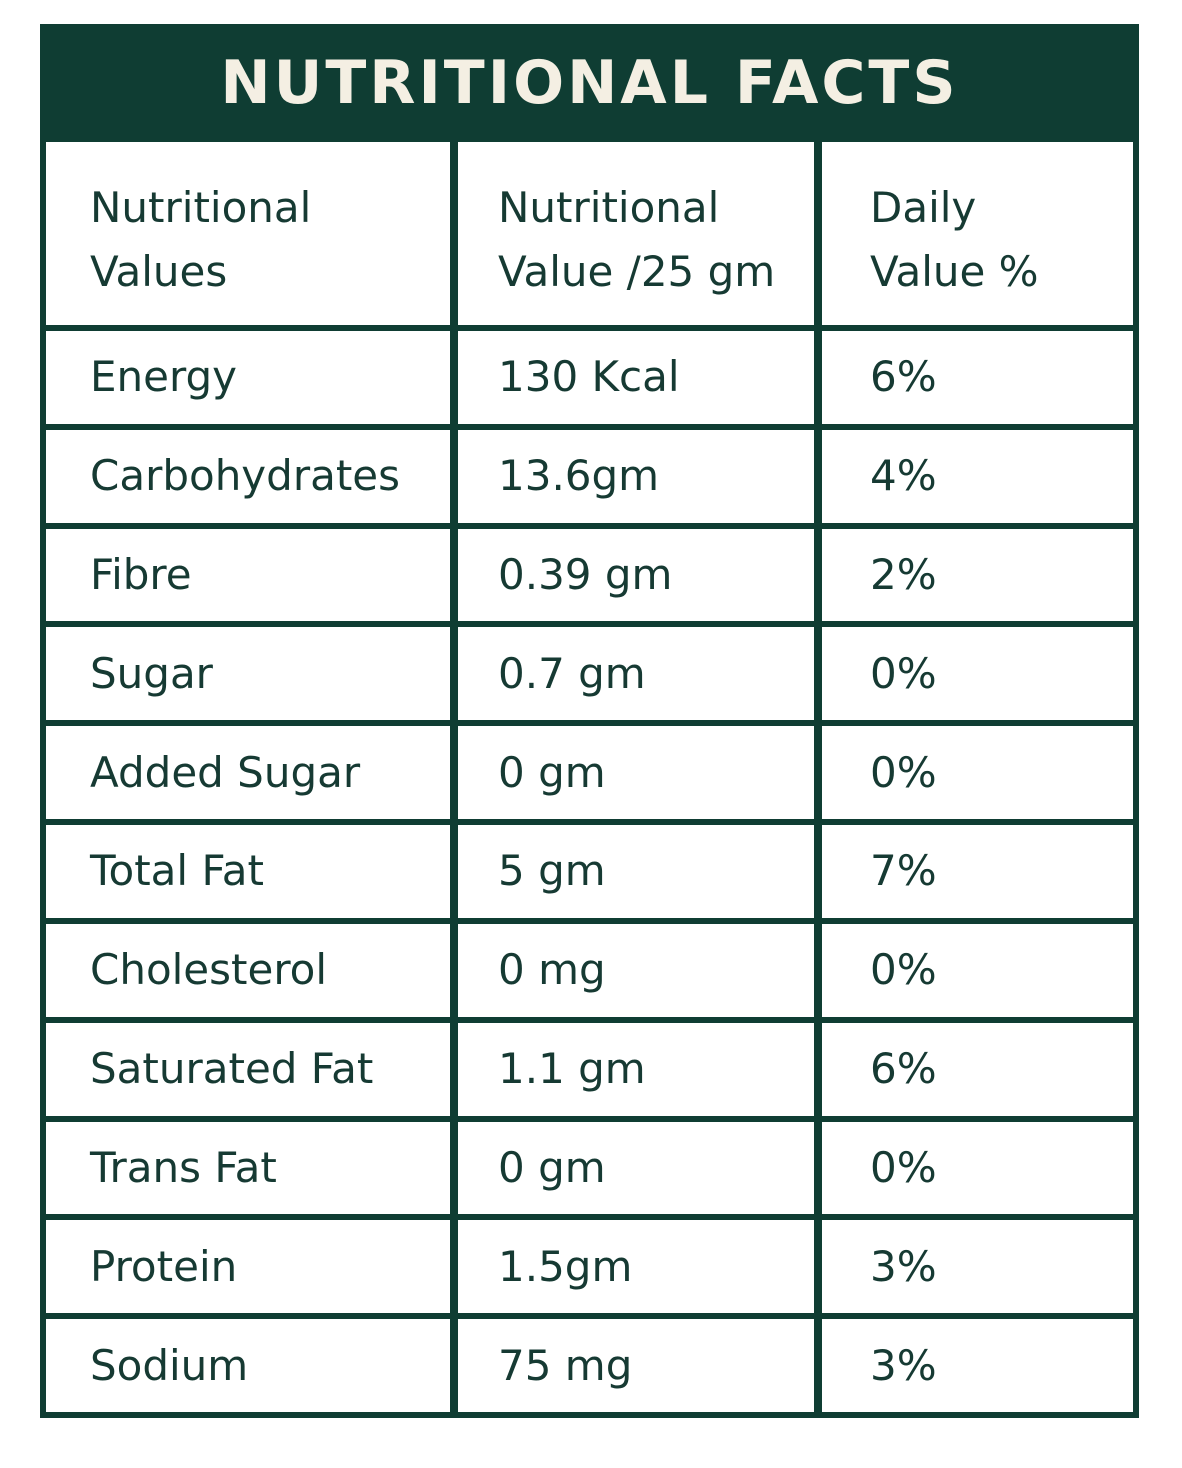 The image size is (1182, 1468). Describe the element at coordinates (248, 575) in the screenshot. I see `nutrient-name: Fibre` at that location.